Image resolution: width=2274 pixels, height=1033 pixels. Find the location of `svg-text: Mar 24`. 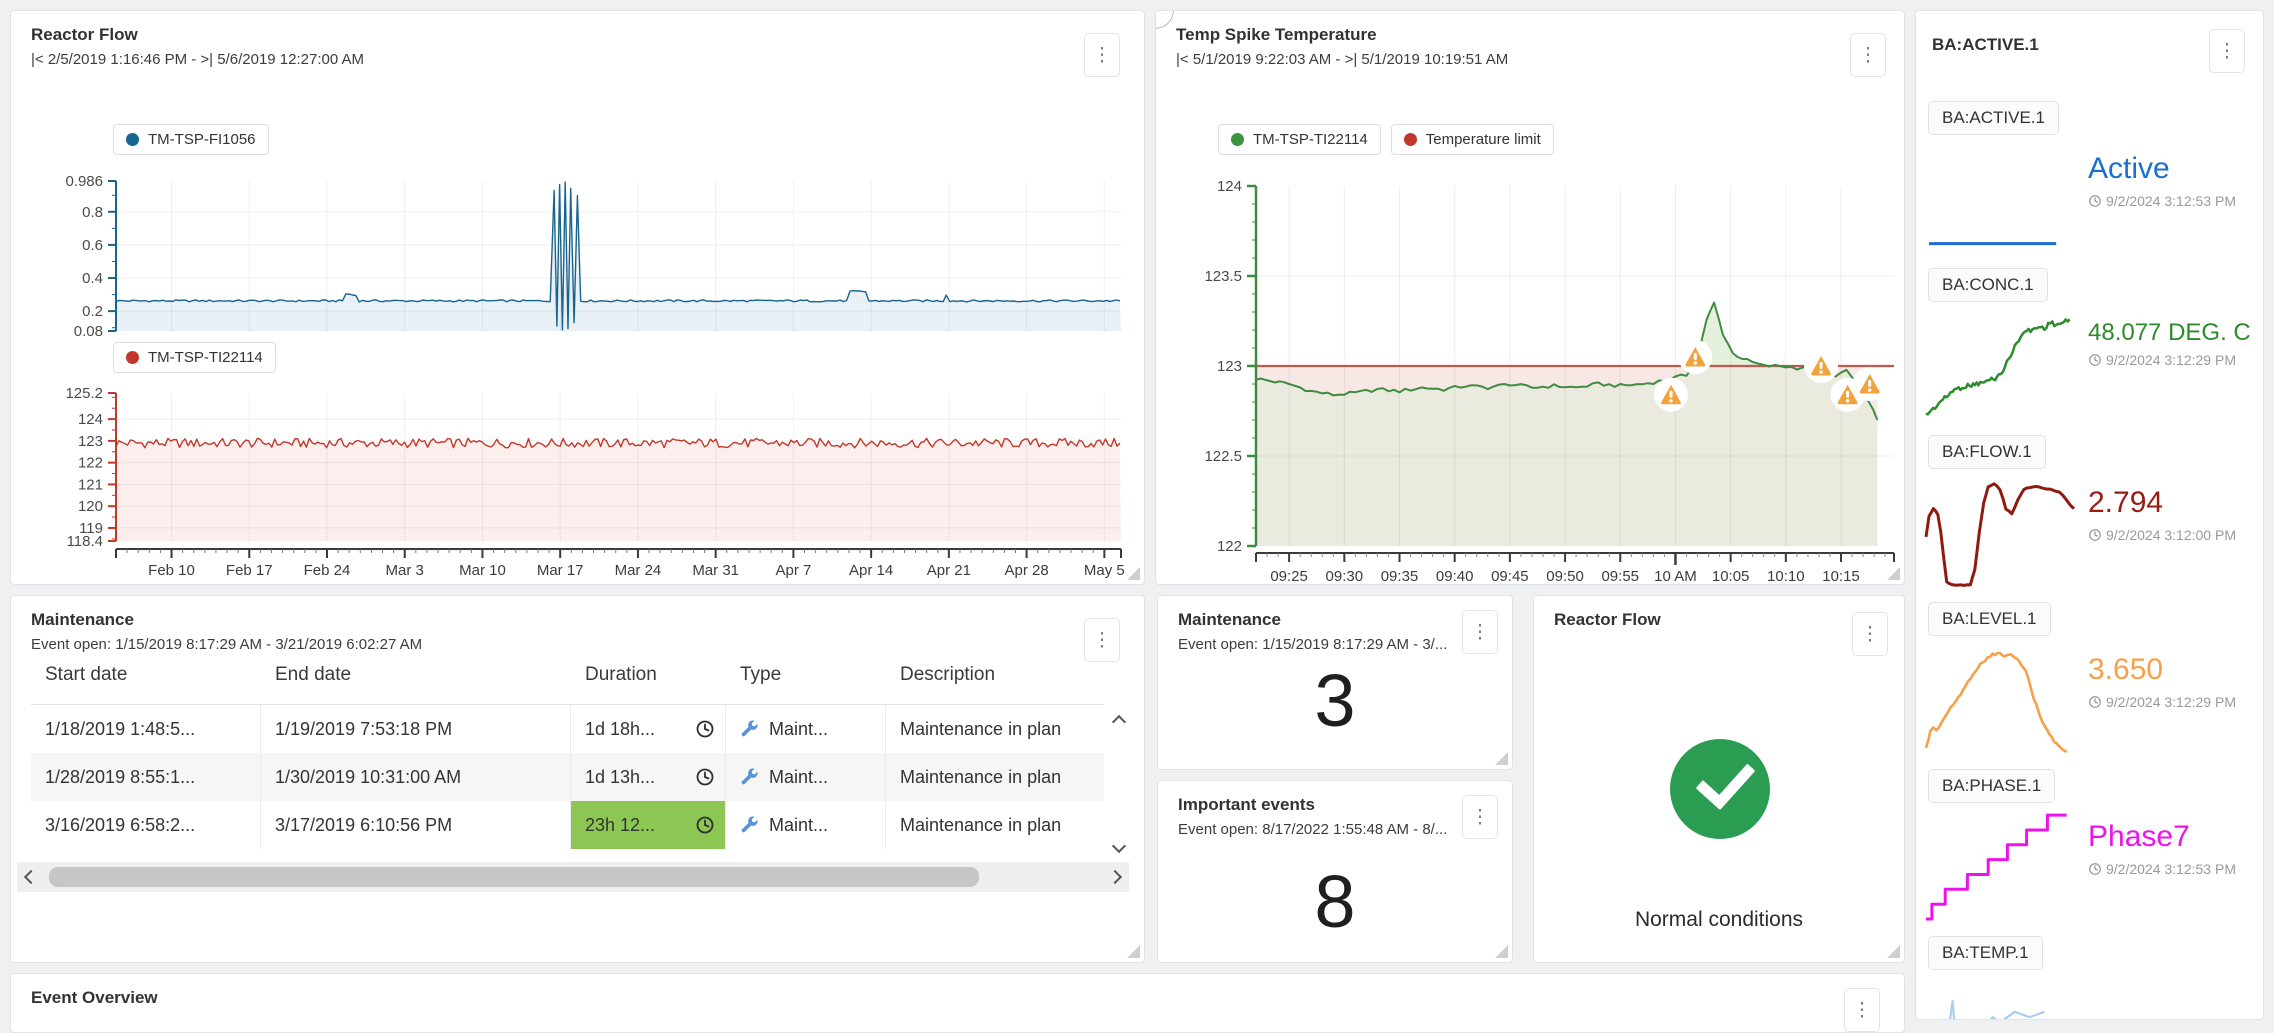

svg-text: Mar 24 is located at coordinates (638, 570).